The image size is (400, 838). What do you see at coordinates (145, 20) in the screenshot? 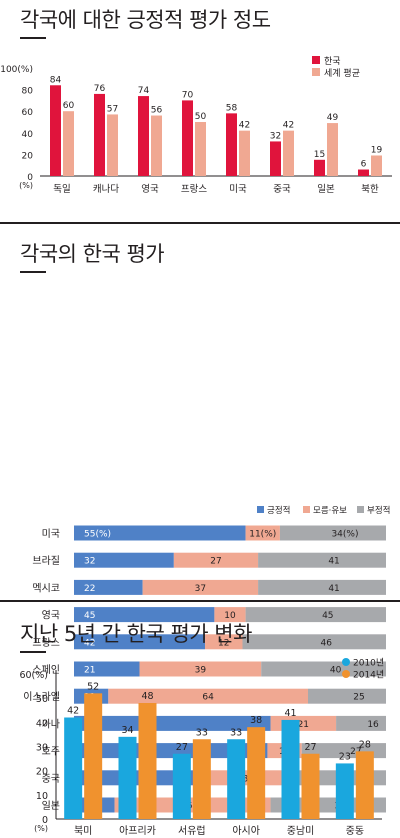
I see `chart1-title: 각국에 대한 긍정적 평가 정도` at bounding box center [145, 20].